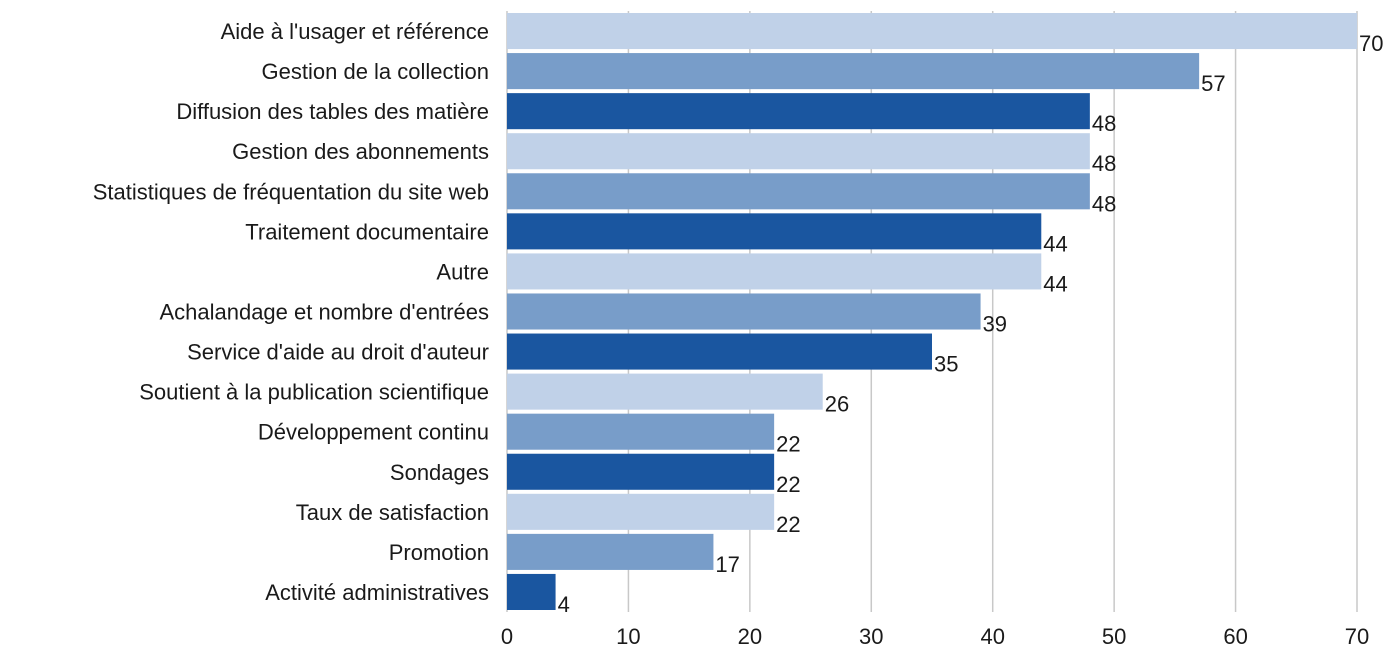 This screenshot has height=646, width=1398. What do you see at coordinates (1371, 43) in the screenshot?
I see `value-label-0: 70` at bounding box center [1371, 43].